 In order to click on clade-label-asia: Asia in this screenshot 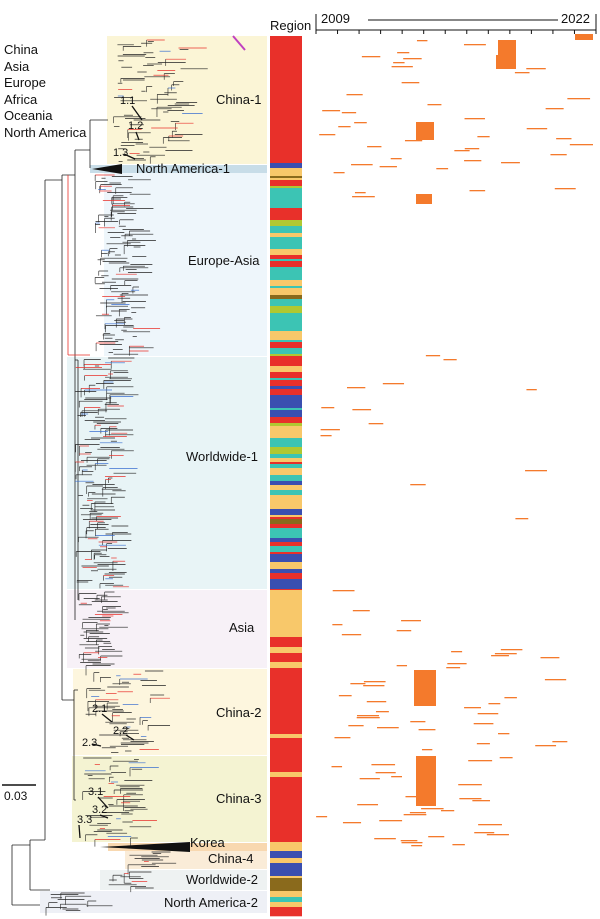, I will do `click(242, 627)`.